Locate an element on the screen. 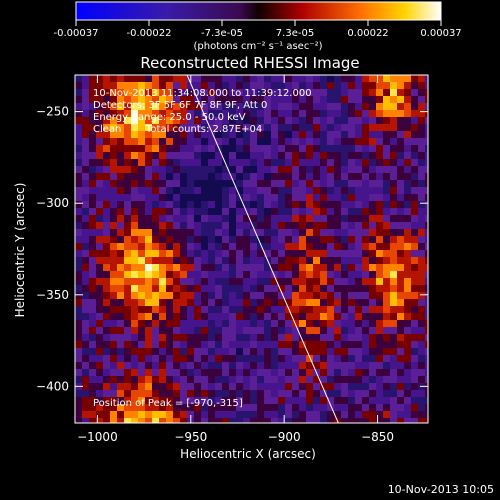  chart-title: Reconstructed RHESSI Image is located at coordinates (249, 63).